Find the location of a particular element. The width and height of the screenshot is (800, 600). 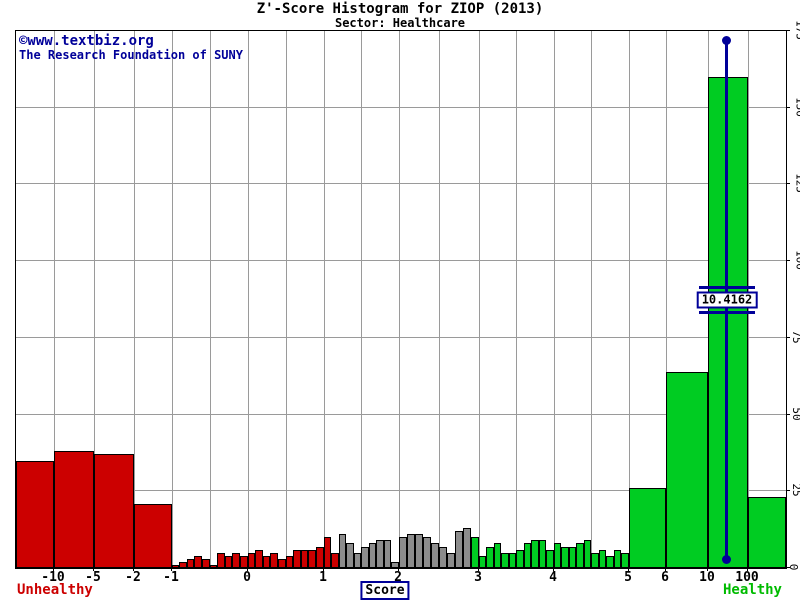

x-axis-tick-label: 0 is located at coordinates (247, 577).